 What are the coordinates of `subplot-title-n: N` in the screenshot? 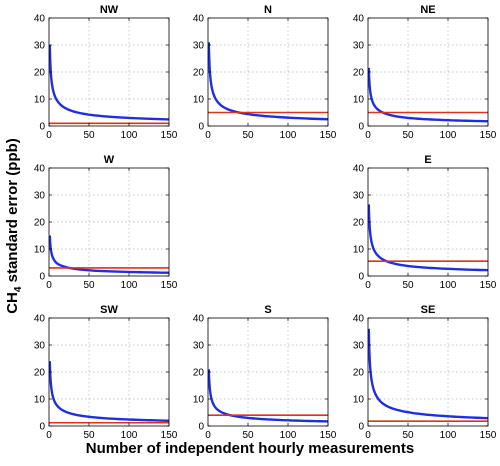 It's located at (268, 10).